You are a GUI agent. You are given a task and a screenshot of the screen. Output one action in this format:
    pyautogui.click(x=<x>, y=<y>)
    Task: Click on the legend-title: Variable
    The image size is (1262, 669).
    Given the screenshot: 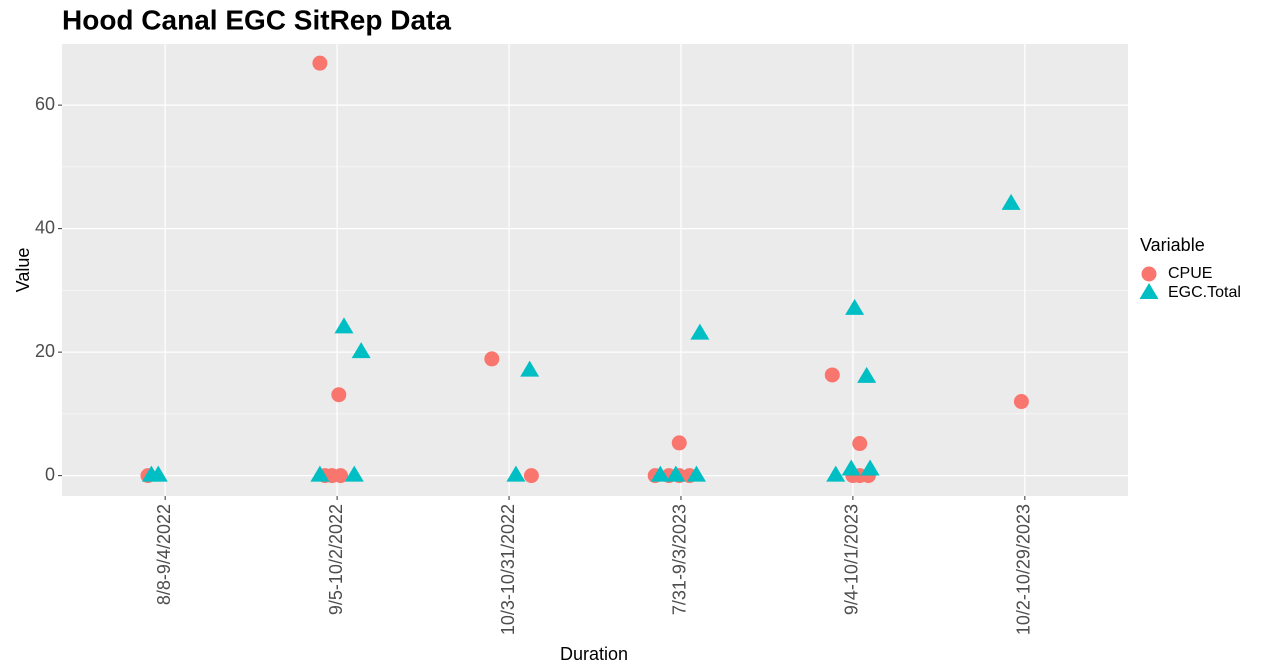 What is the action you would take?
    pyautogui.click(x=1172, y=245)
    